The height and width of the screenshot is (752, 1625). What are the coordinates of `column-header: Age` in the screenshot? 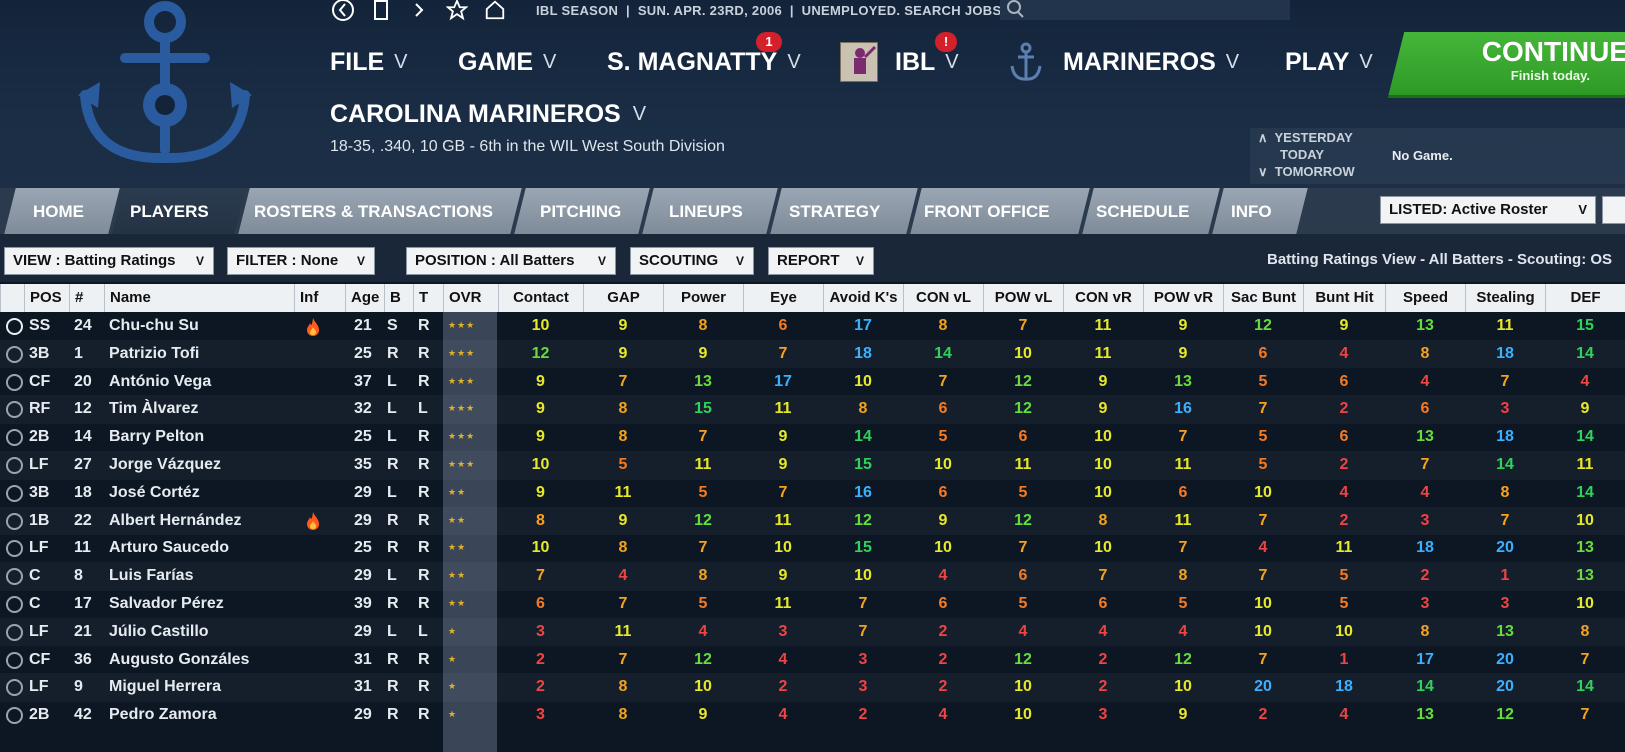 It's located at (364, 298).